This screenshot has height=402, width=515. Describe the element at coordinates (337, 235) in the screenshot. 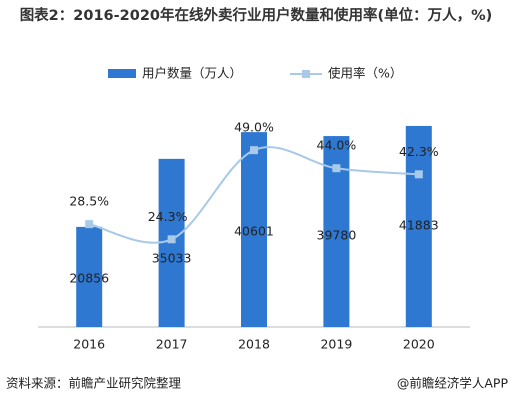

I see `bar-value-label: 39780` at that location.